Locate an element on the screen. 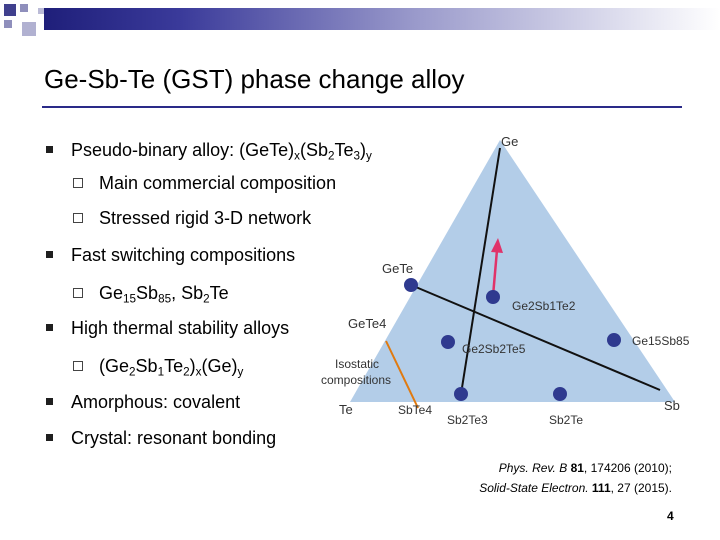 The image size is (720, 540). isostatic-line is located at coordinates (402, 374).